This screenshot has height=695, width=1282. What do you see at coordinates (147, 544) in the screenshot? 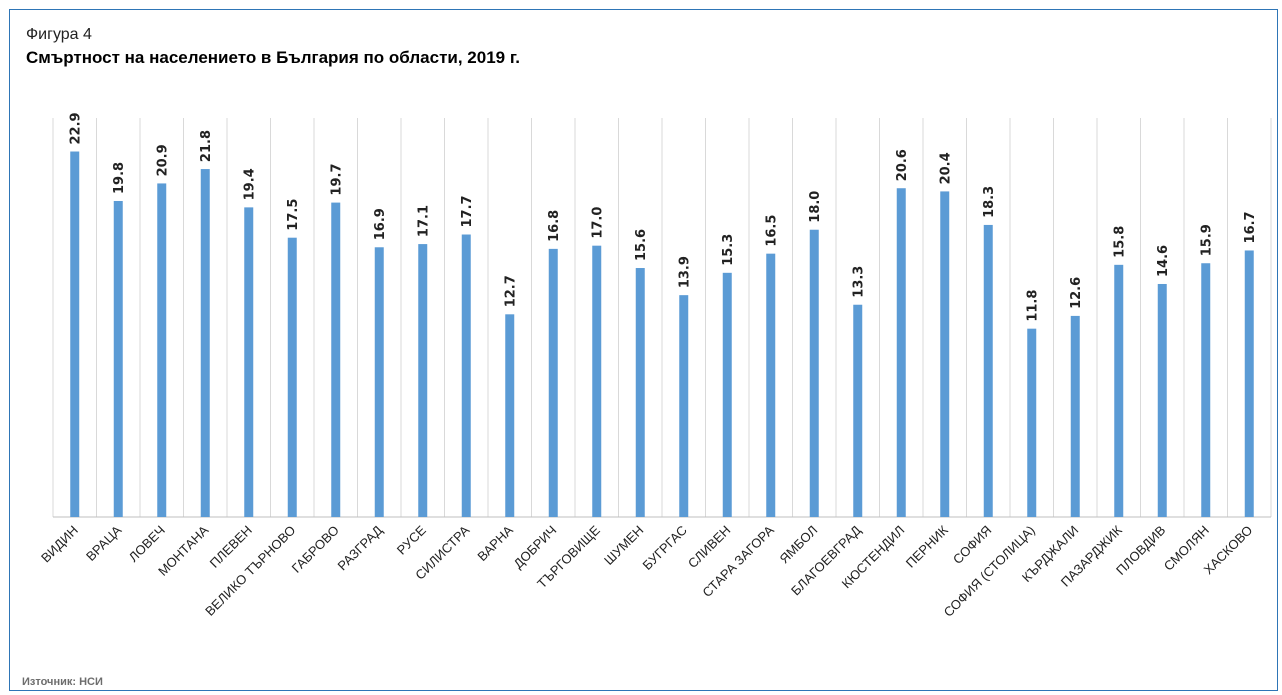
I see `x-tick-label: ЛОВЕЧ` at bounding box center [147, 544].